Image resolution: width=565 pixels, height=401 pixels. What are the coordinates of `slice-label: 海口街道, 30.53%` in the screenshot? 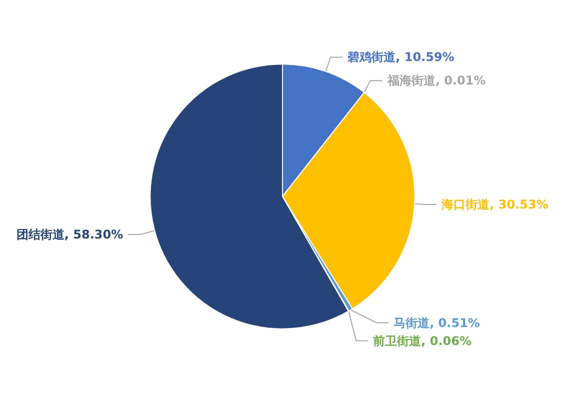 It's located at (494, 204).